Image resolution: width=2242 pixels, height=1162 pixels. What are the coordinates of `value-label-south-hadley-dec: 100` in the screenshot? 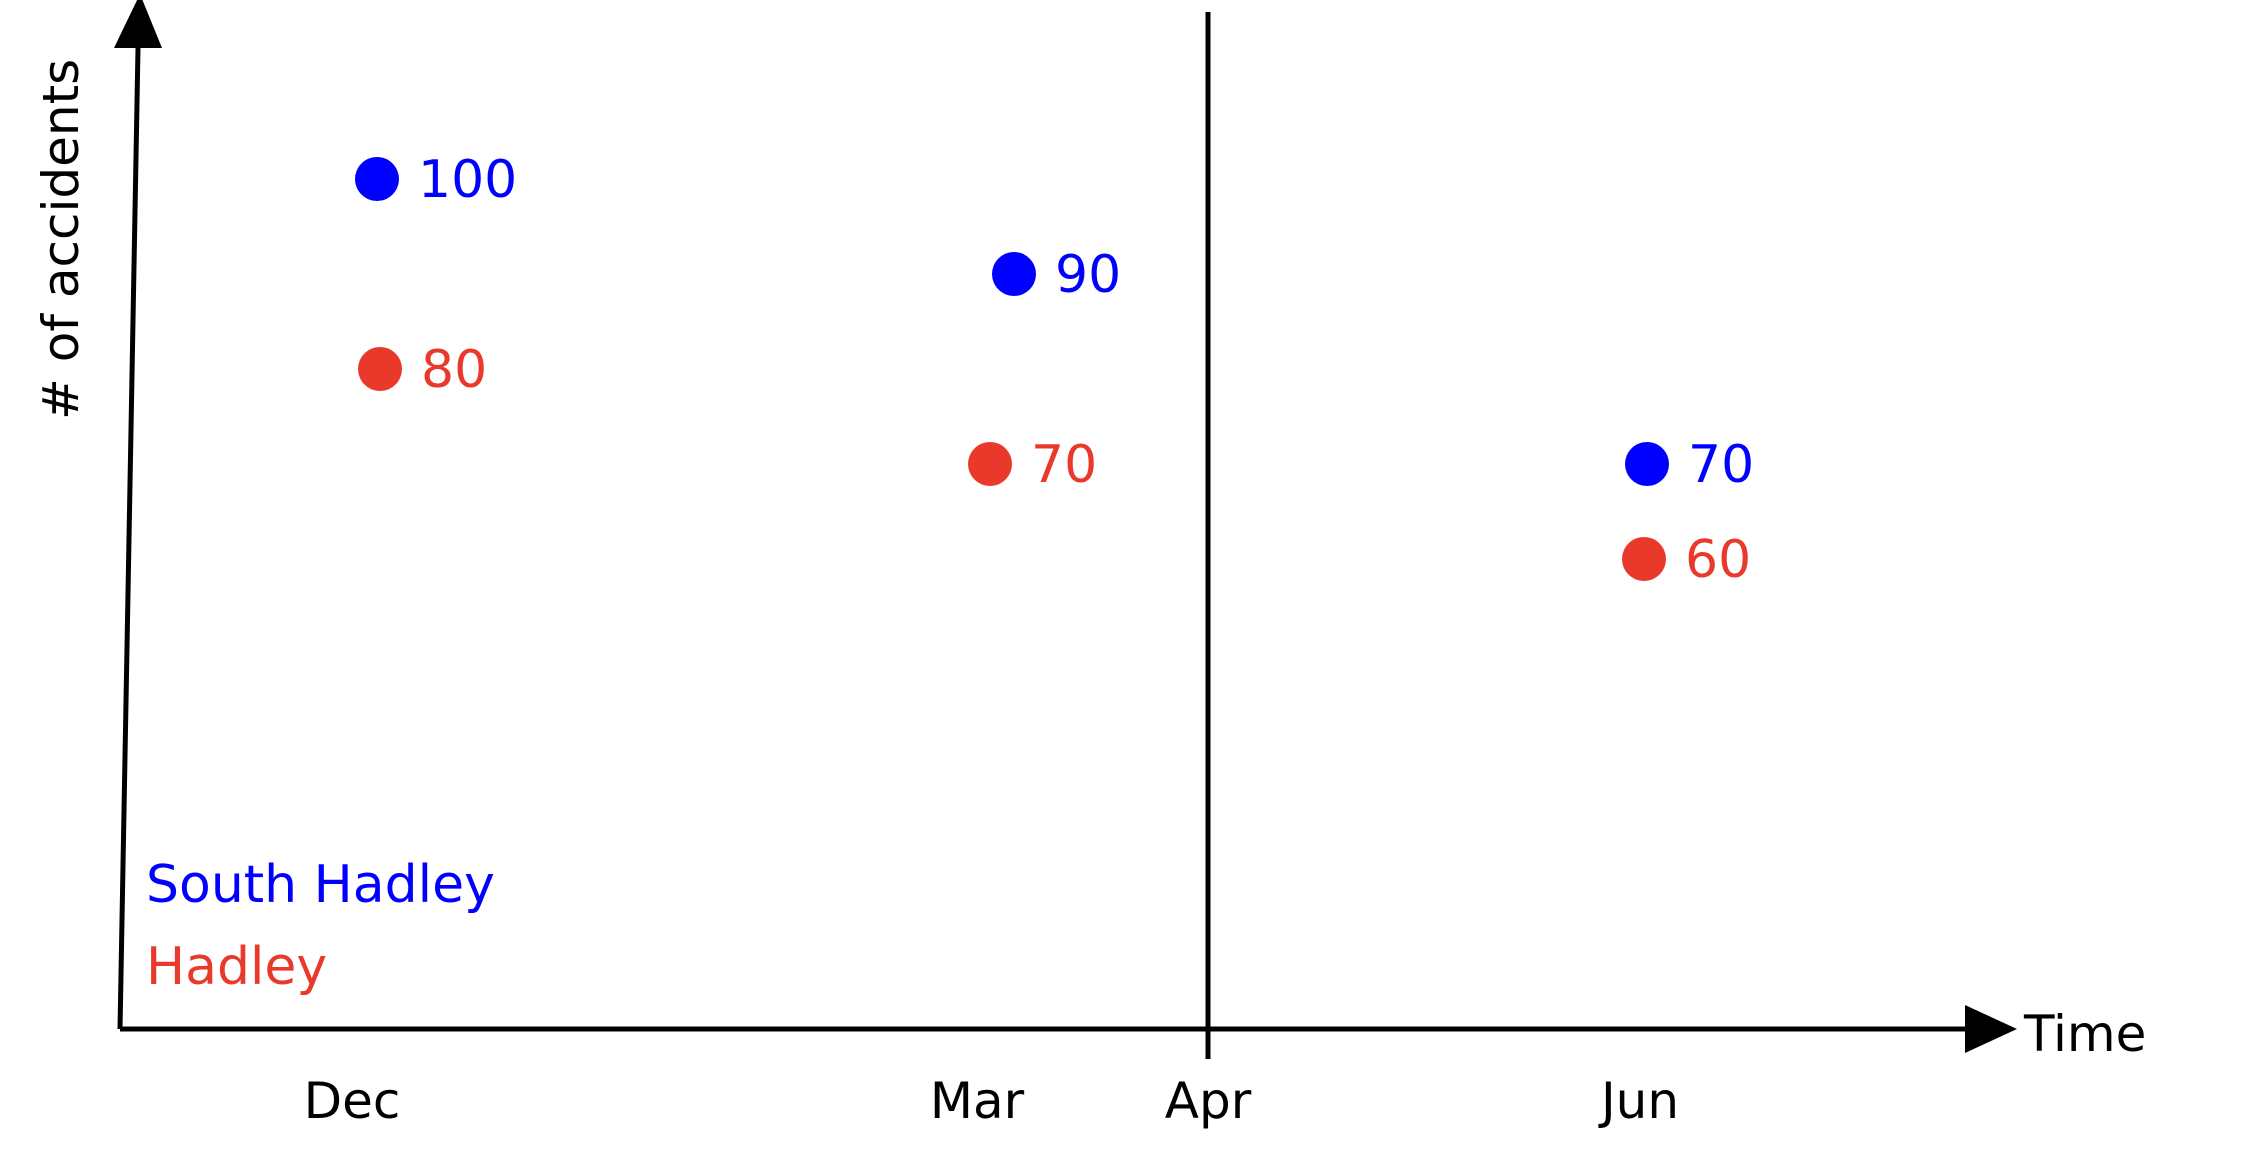 It's located at (467, 180).